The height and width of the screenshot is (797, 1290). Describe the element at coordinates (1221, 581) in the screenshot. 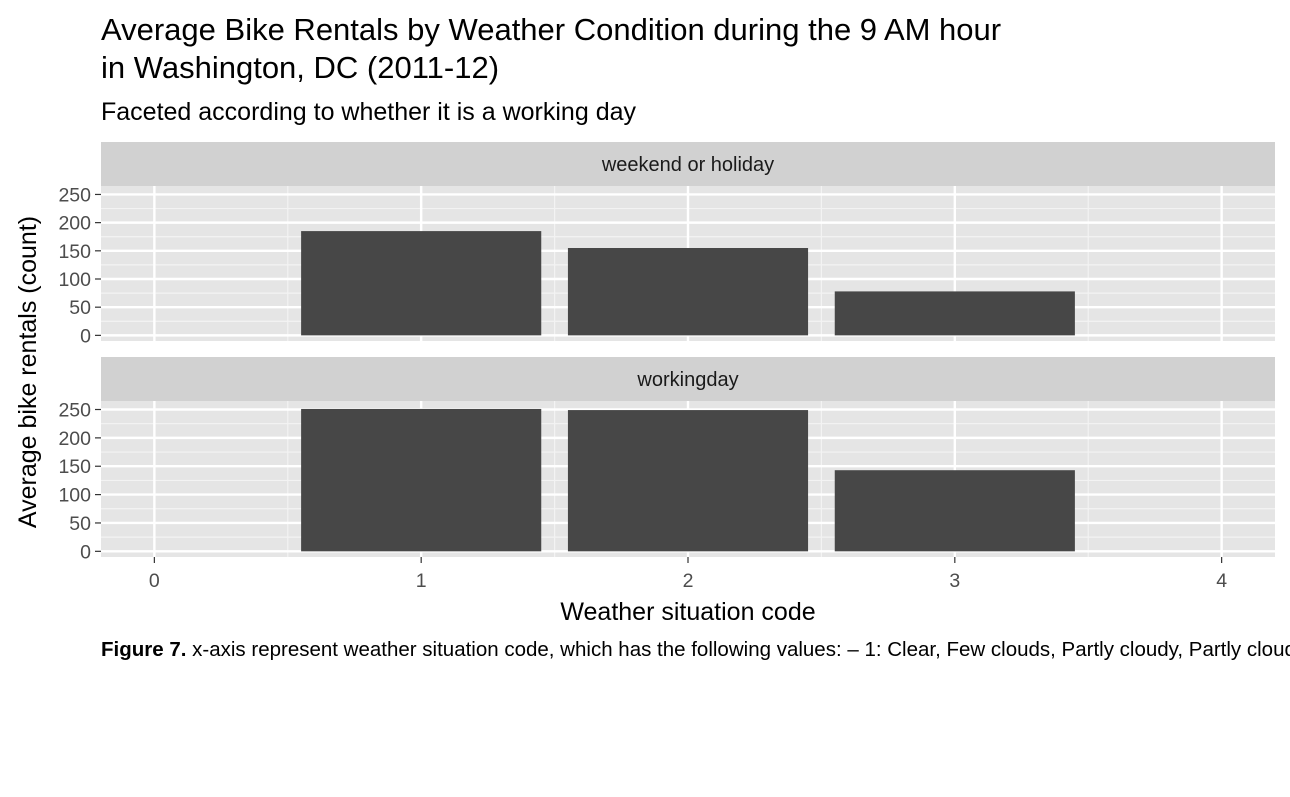

I see `x-tick-label: 4` at that location.